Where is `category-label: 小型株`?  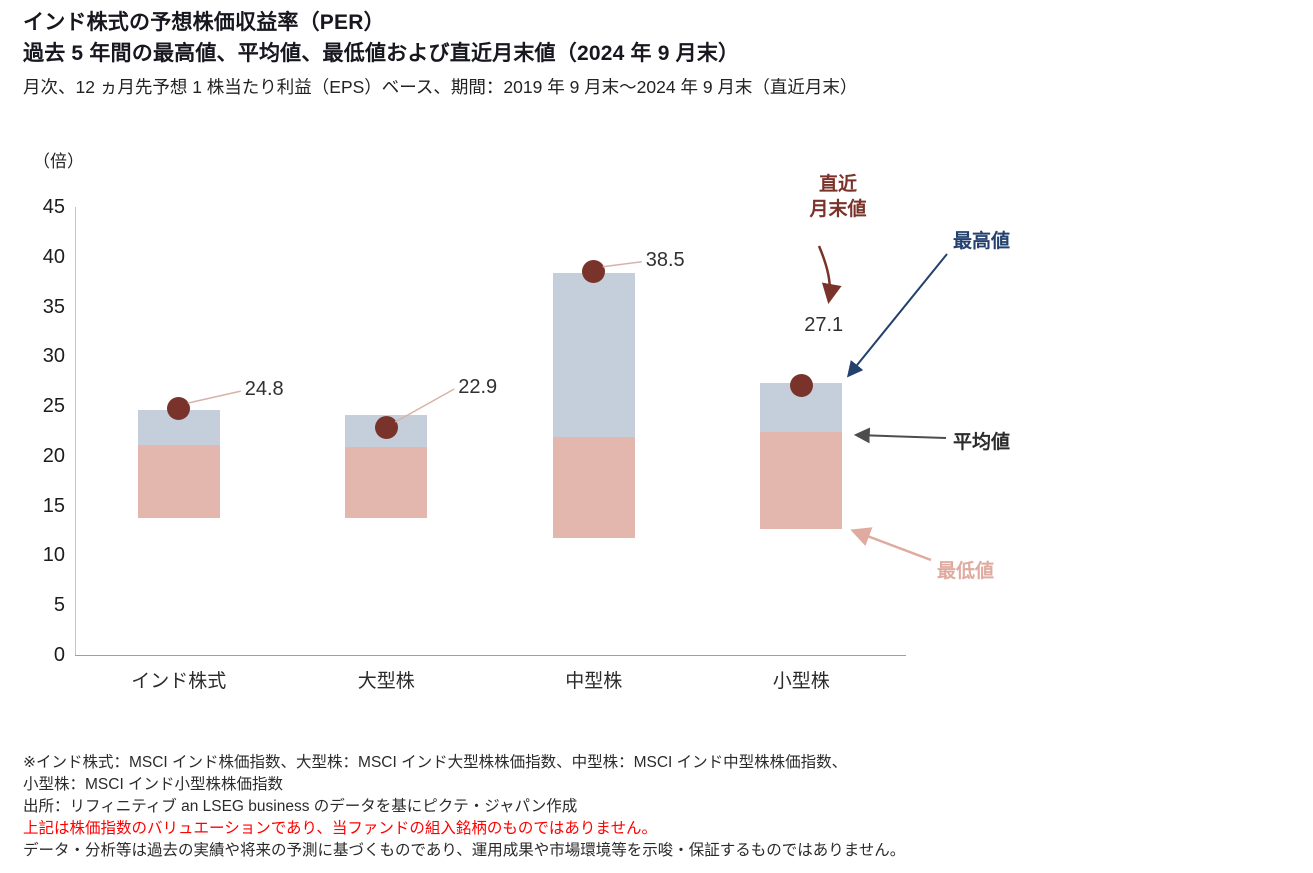
category-label: 小型株 is located at coordinates (801, 681).